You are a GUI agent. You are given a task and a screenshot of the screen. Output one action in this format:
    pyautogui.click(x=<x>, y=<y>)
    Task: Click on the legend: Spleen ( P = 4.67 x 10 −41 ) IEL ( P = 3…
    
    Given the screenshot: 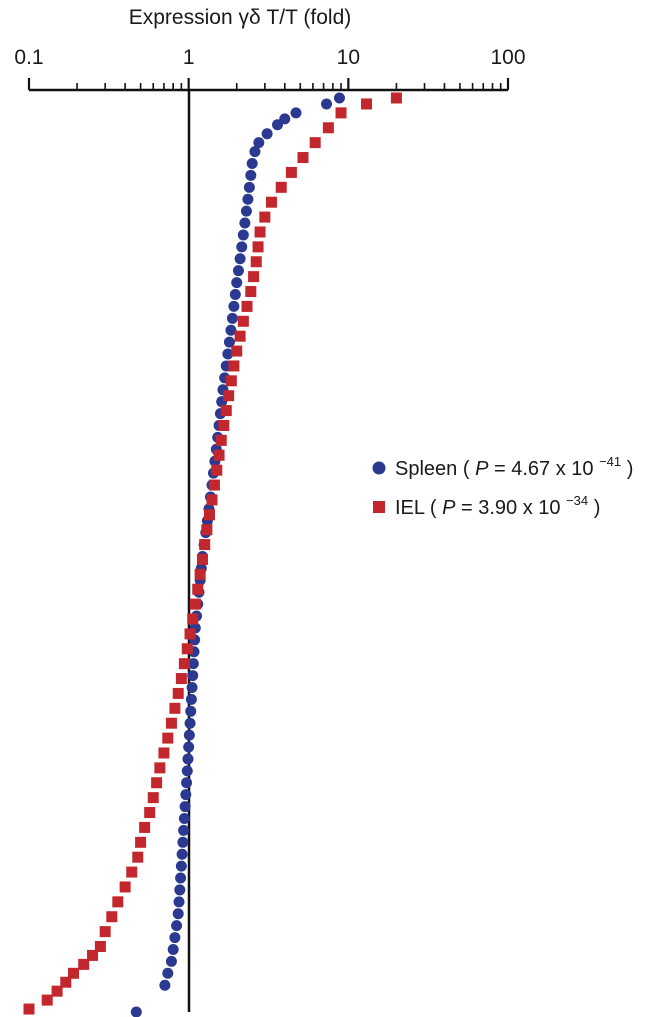 What is the action you would take?
    pyautogui.click(x=502, y=484)
    